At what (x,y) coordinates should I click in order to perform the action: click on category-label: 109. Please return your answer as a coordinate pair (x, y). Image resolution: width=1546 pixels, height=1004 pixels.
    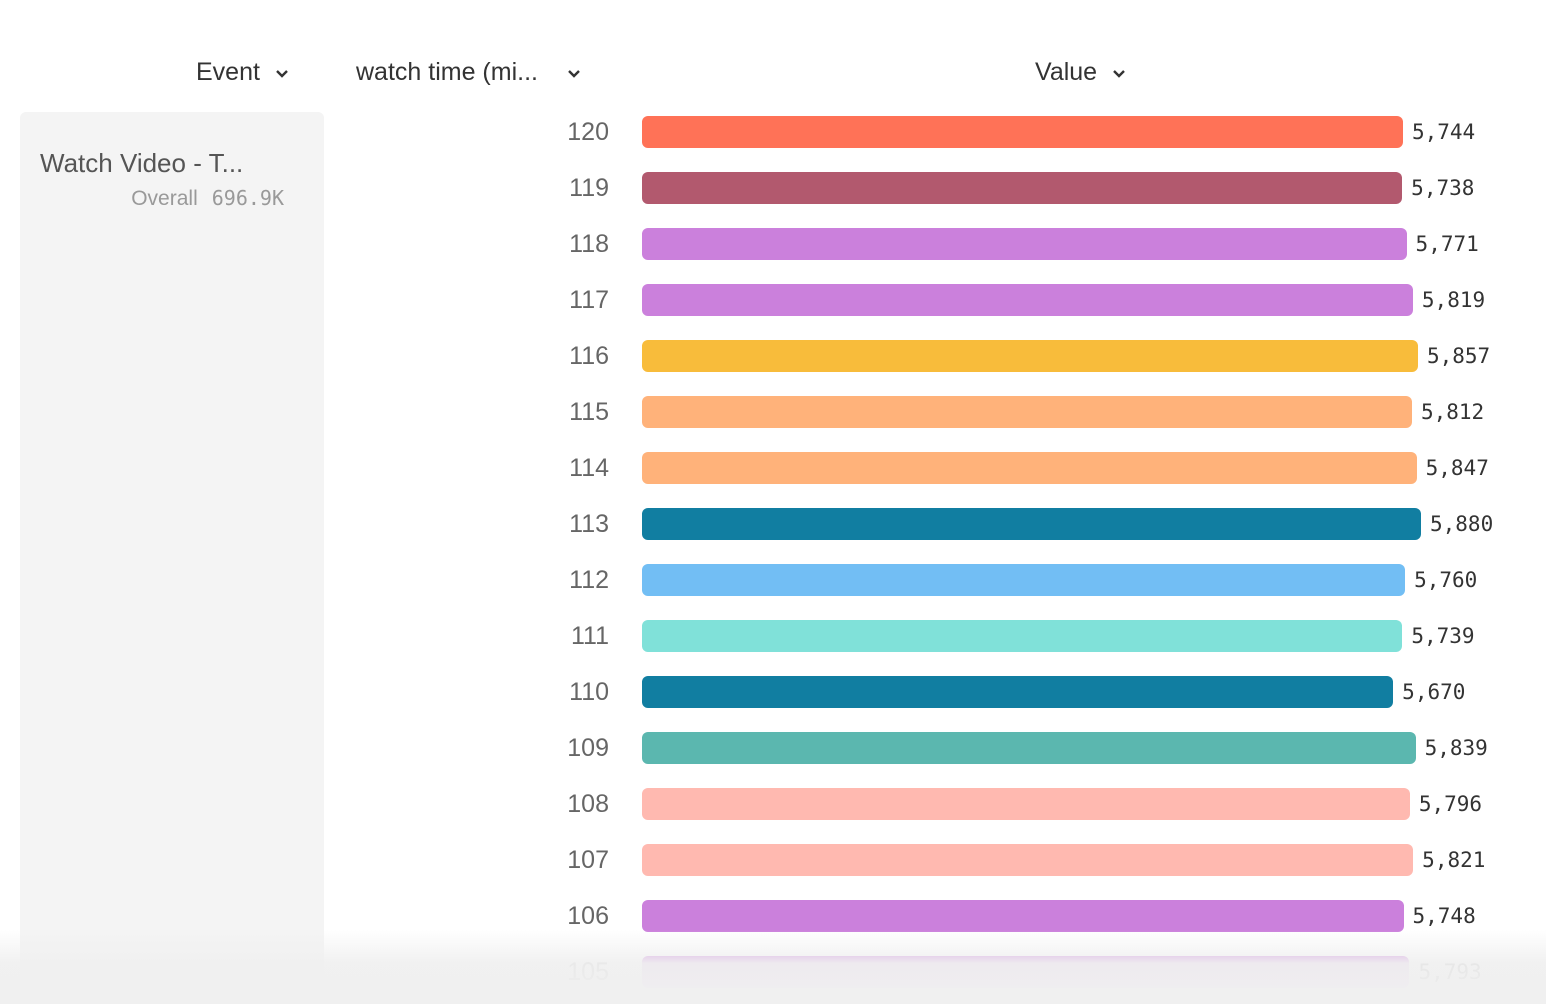
    Looking at the image, I should click on (588, 748).